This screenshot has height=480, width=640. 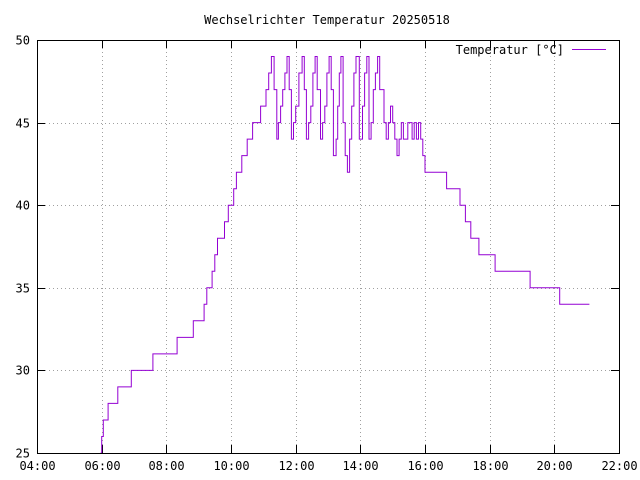 What do you see at coordinates (231, 466) in the screenshot?
I see `x-tick-label: 10:00` at bounding box center [231, 466].